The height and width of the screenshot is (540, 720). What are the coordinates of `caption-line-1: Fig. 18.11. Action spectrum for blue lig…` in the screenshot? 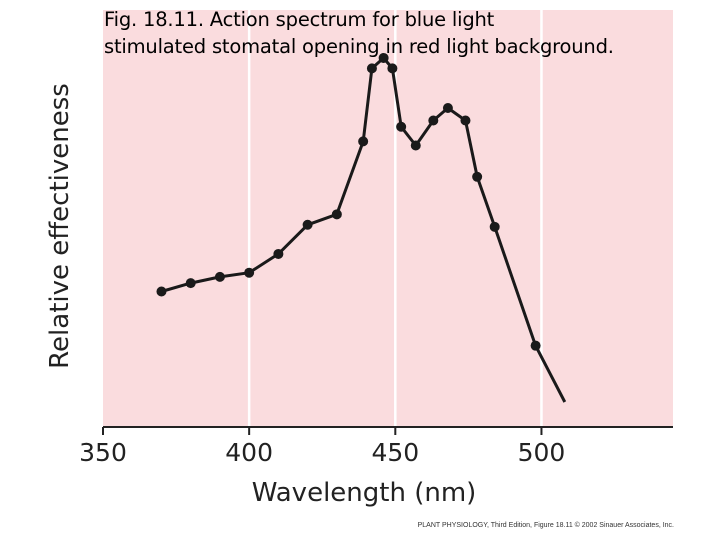 It's located at (299, 19).